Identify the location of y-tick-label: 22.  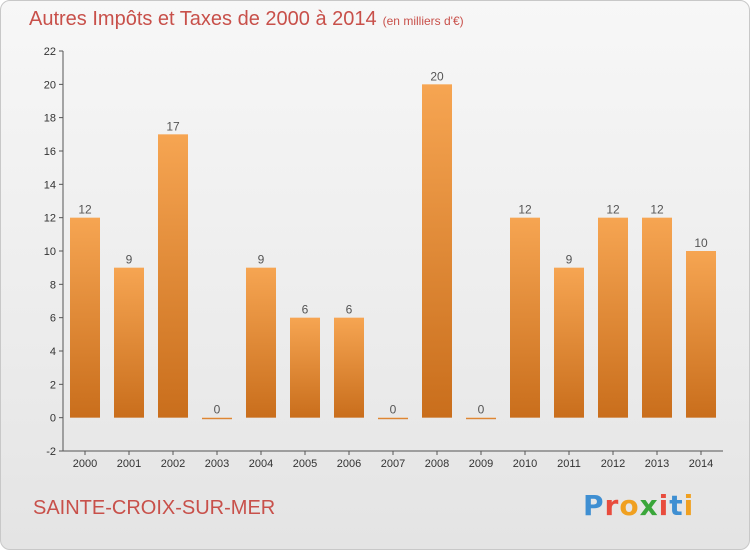
(50, 52).